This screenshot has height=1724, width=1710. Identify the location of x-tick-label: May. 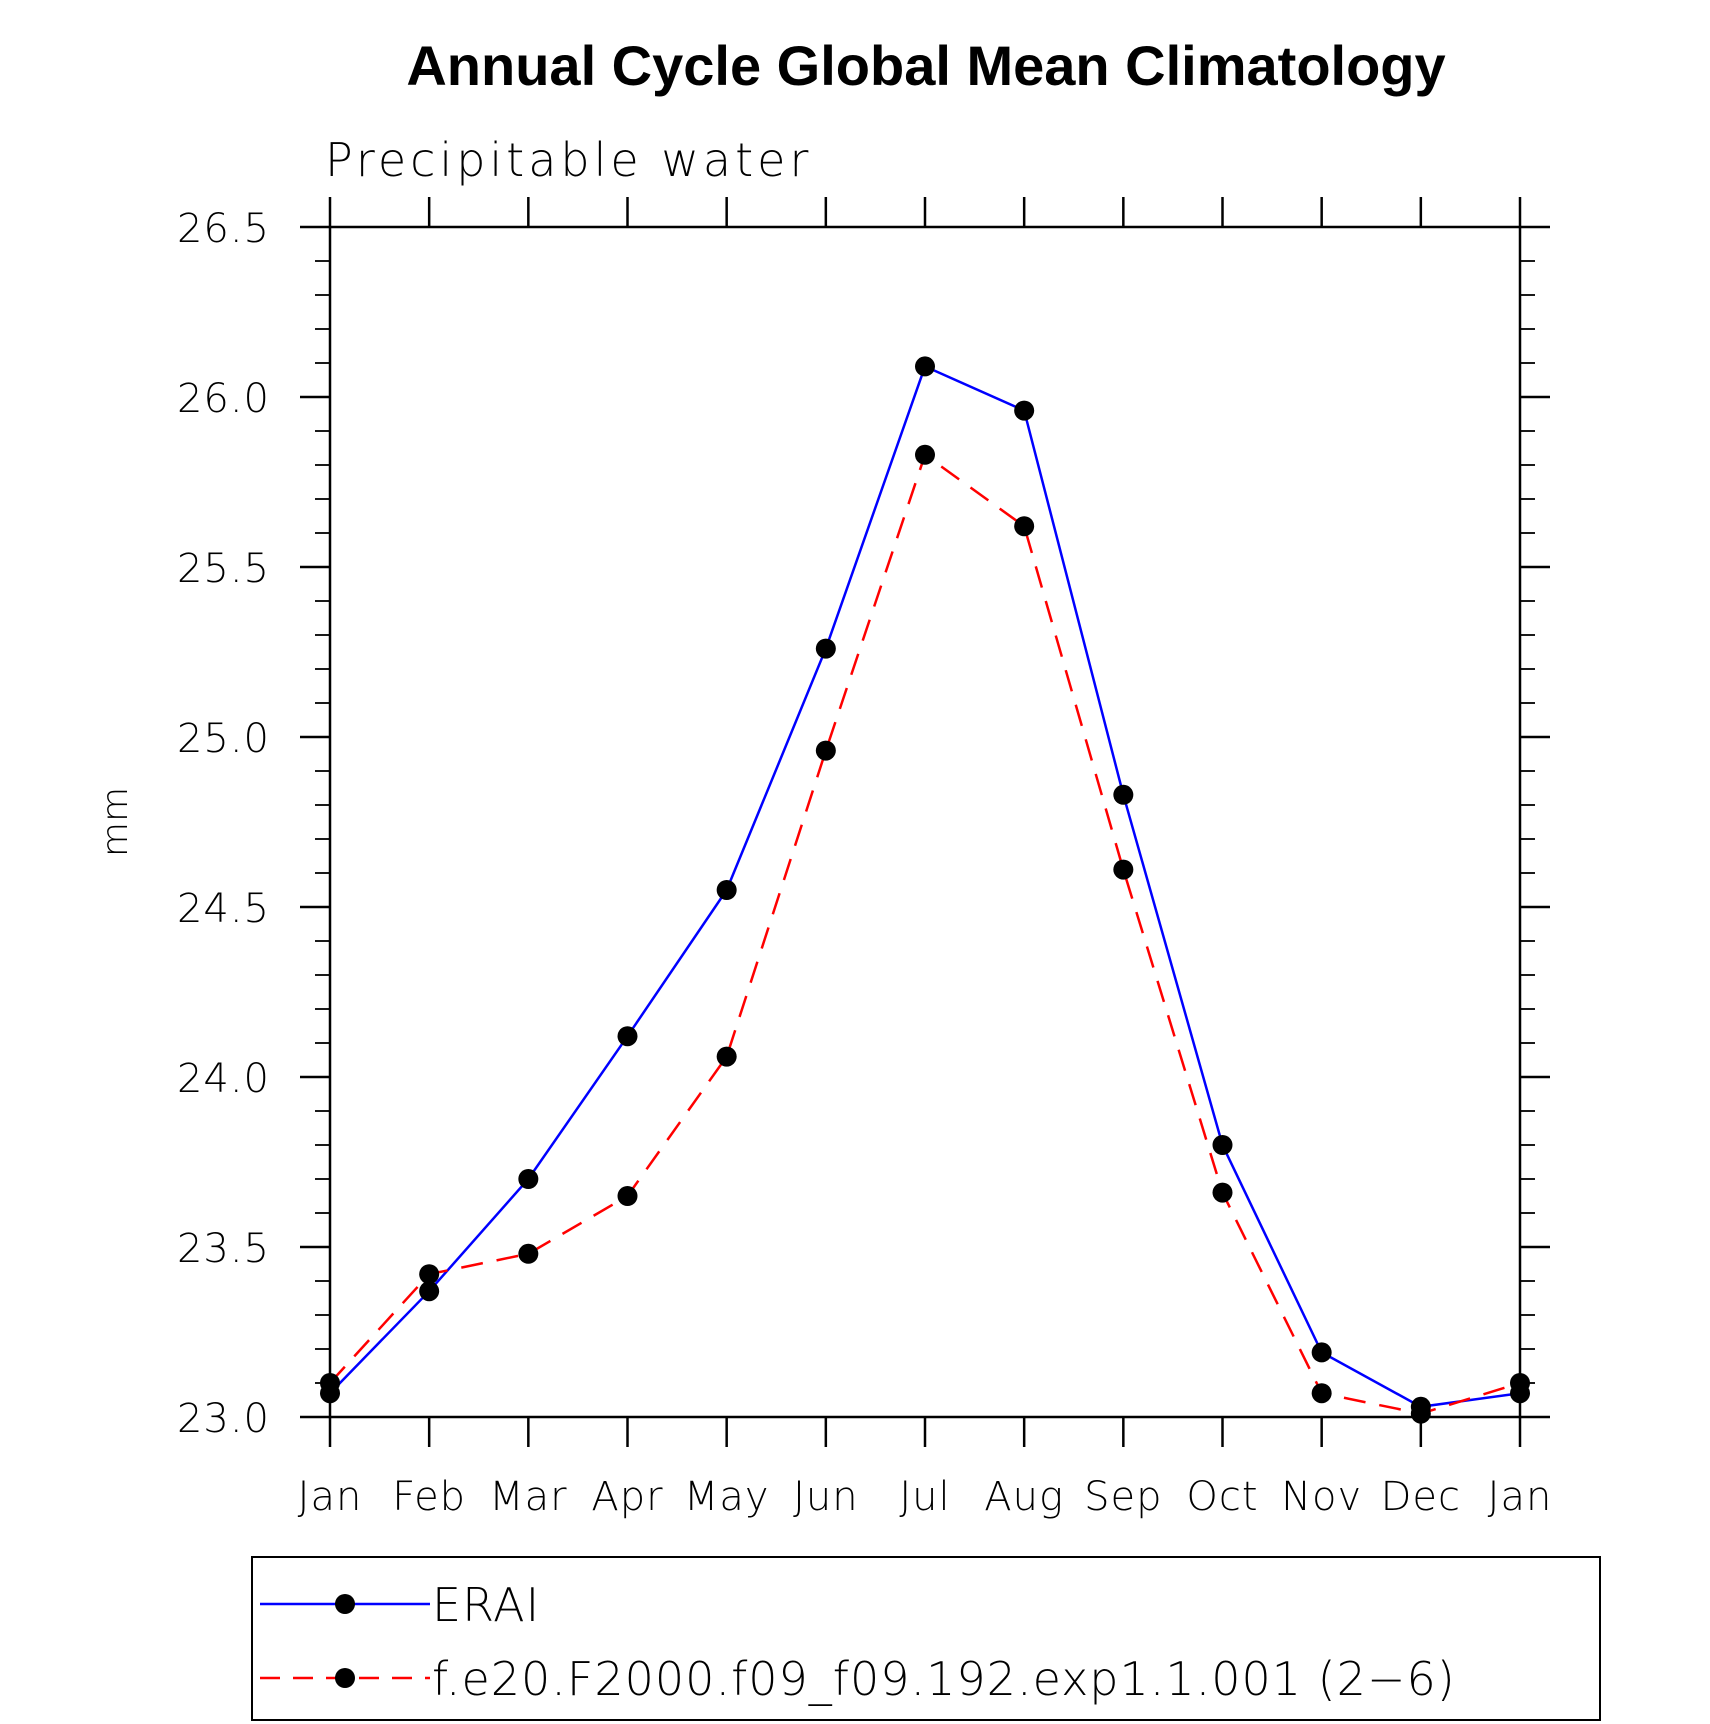
(727, 1497).